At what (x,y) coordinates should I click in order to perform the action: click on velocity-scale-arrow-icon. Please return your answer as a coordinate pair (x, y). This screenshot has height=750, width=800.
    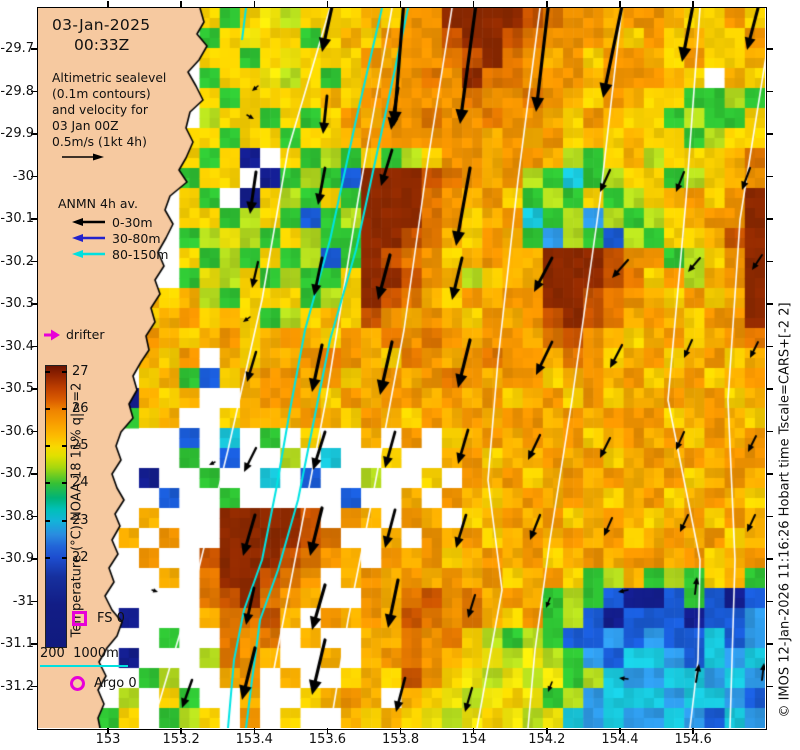
    Looking at the image, I should click on (83, 157).